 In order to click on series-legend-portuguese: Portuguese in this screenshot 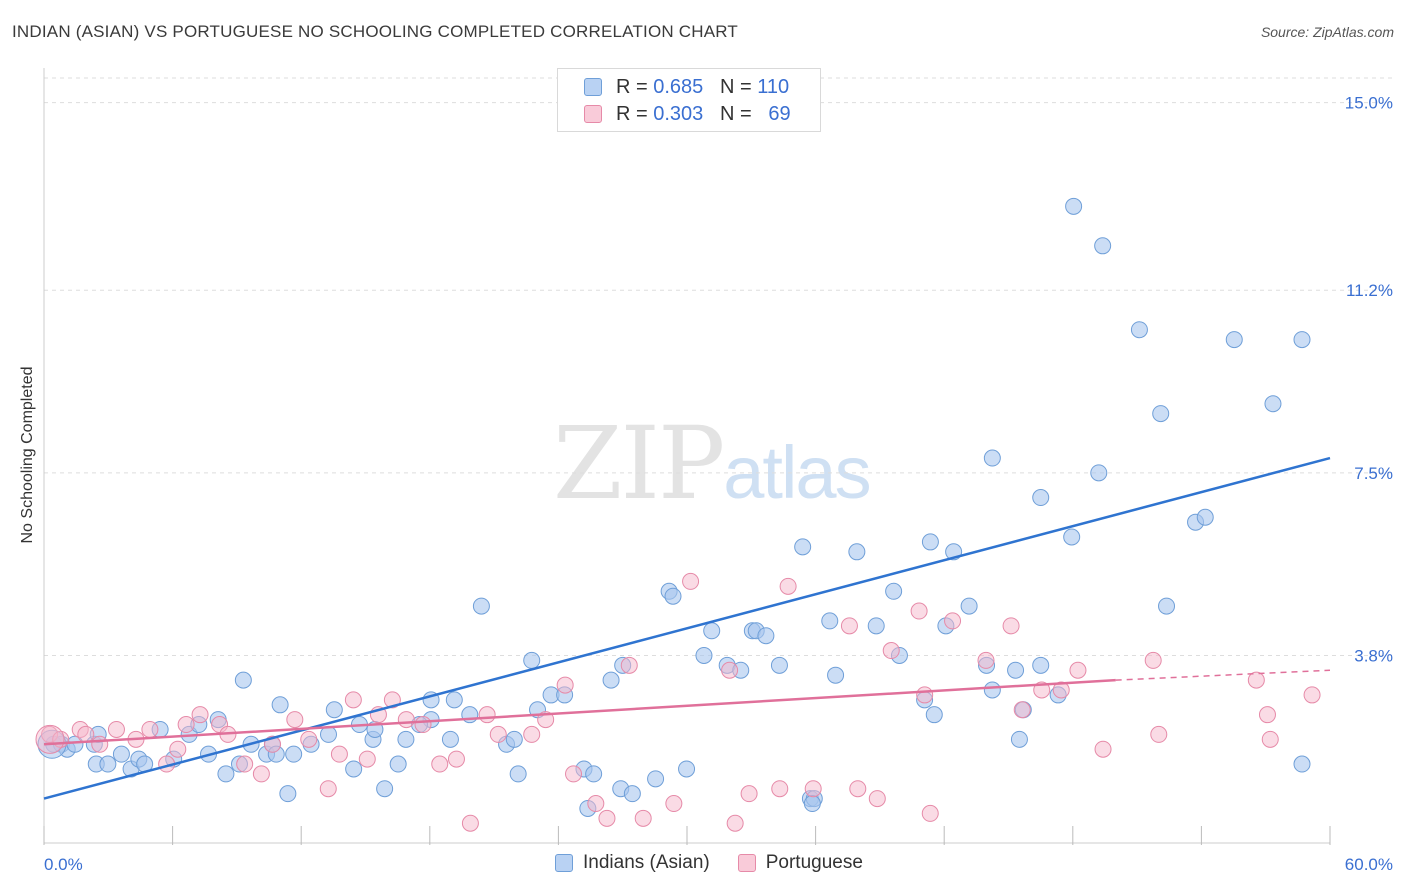, I will do `click(800, 863)`.